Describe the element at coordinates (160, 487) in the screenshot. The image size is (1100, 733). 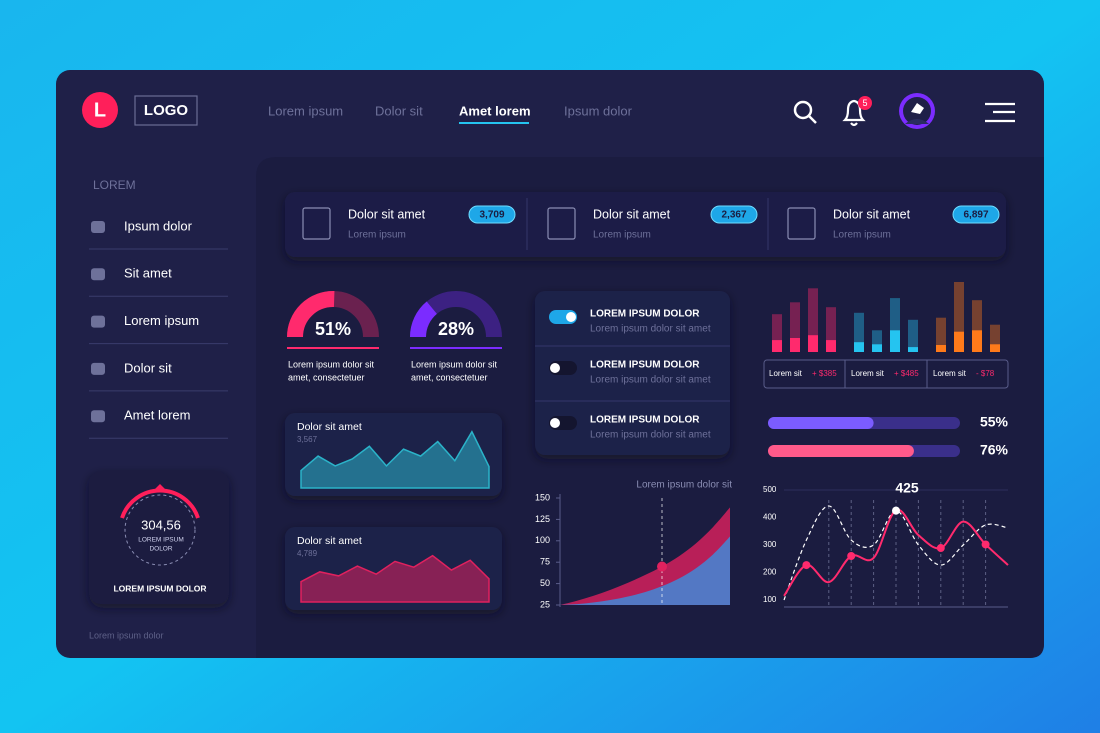
I see `widget-pointer` at that location.